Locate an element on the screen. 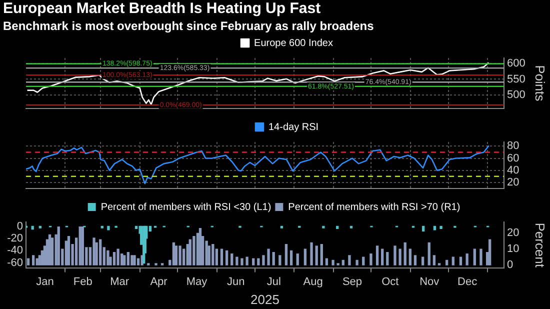 This screenshot has width=550, height=309. x-tick-label: Jan is located at coordinates (45, 282).